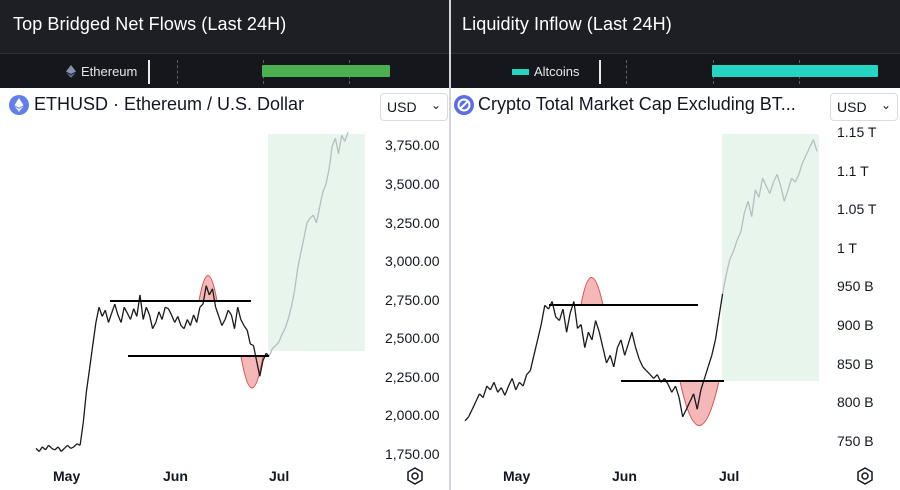 Image resolution: width=900 pixels, height=490 pixels. I want to click on right-currency-select: USD ⌄, so click(864, 107).